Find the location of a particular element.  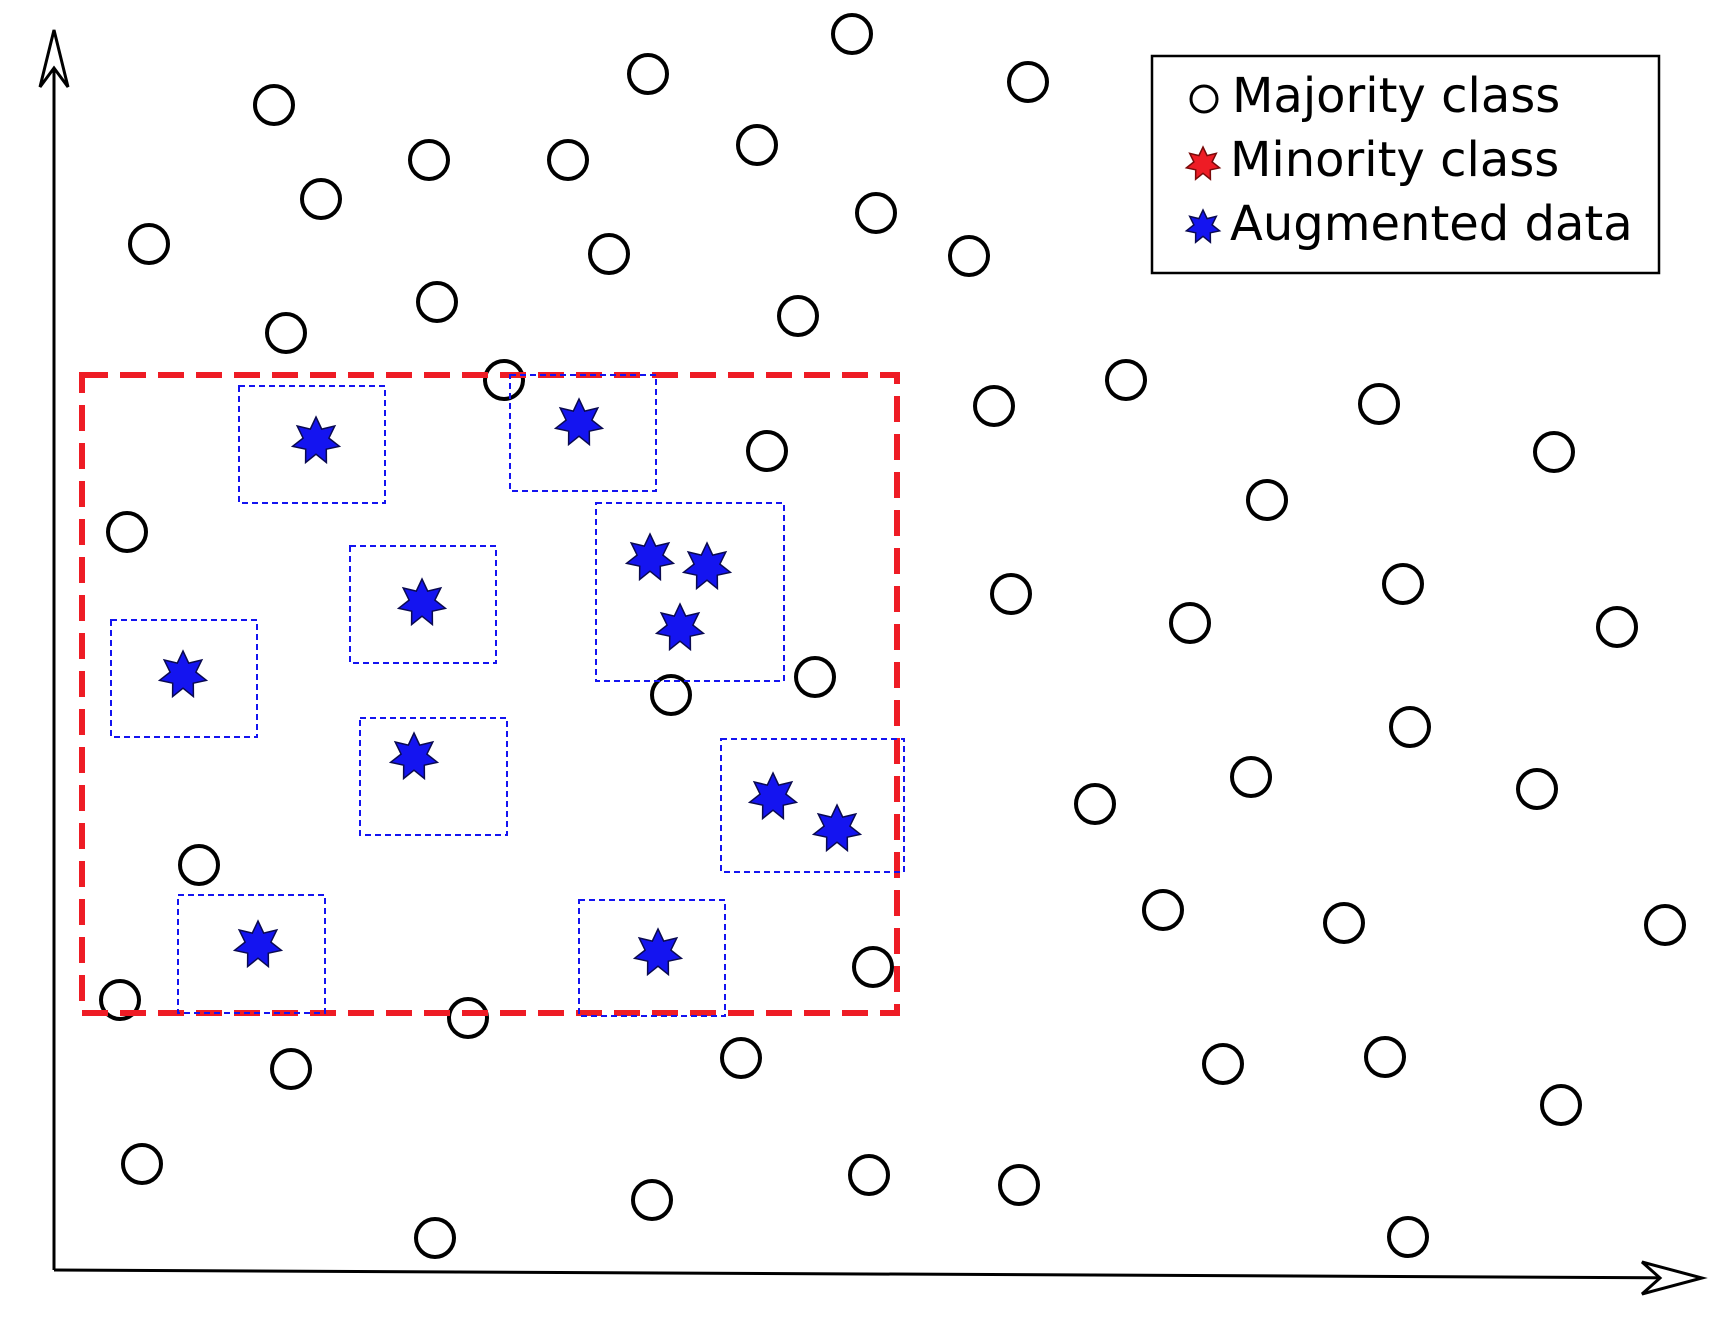

legend-augmented-label: Augmented data is located at coordinates (1431, 224).